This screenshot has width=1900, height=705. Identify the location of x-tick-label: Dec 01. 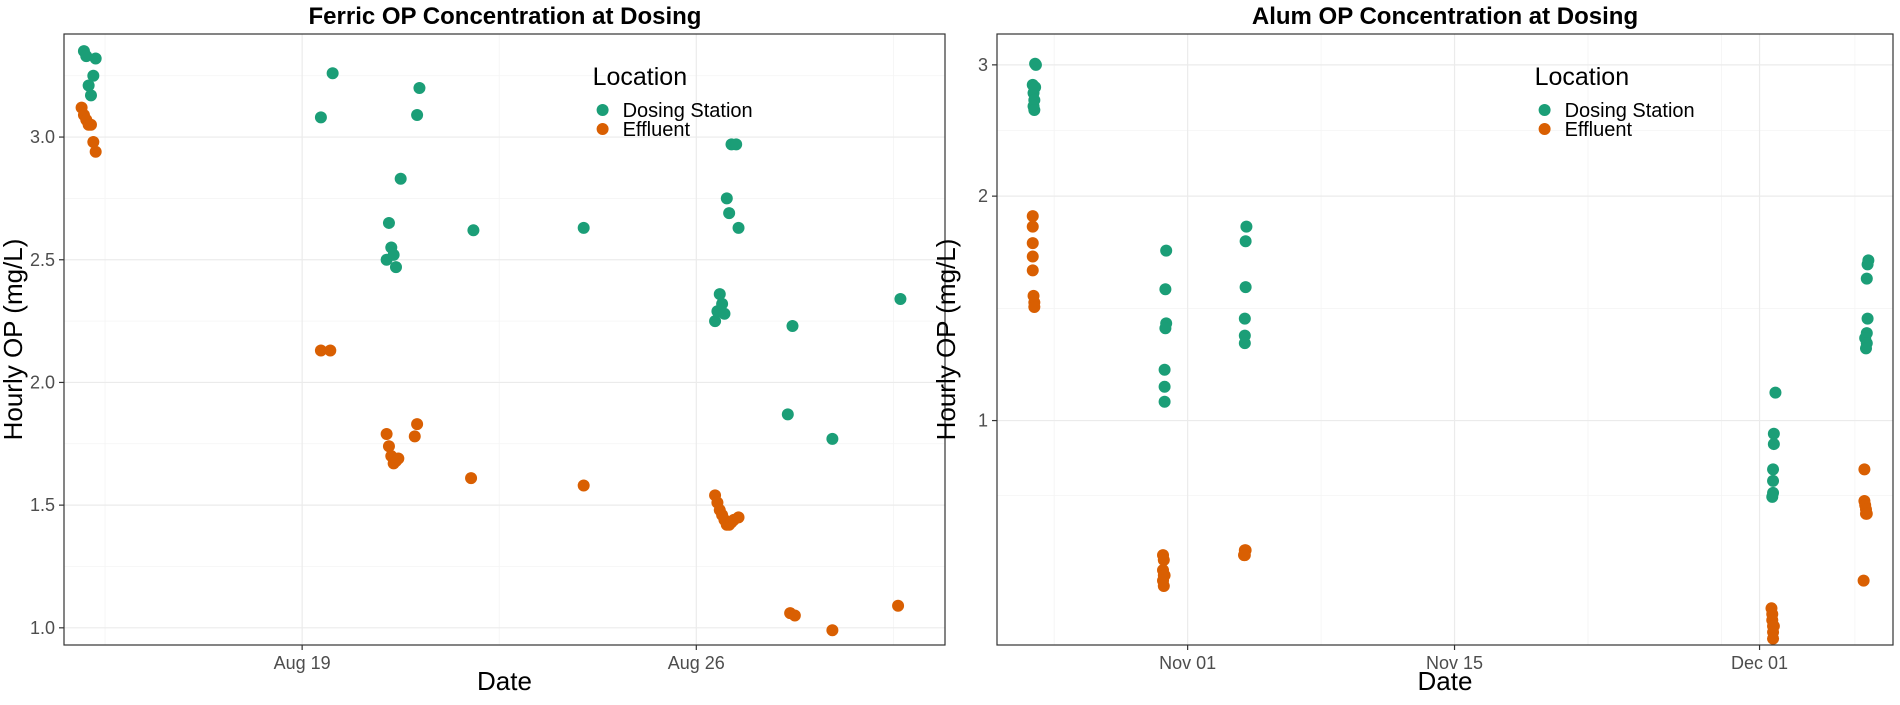
(1759, 663).